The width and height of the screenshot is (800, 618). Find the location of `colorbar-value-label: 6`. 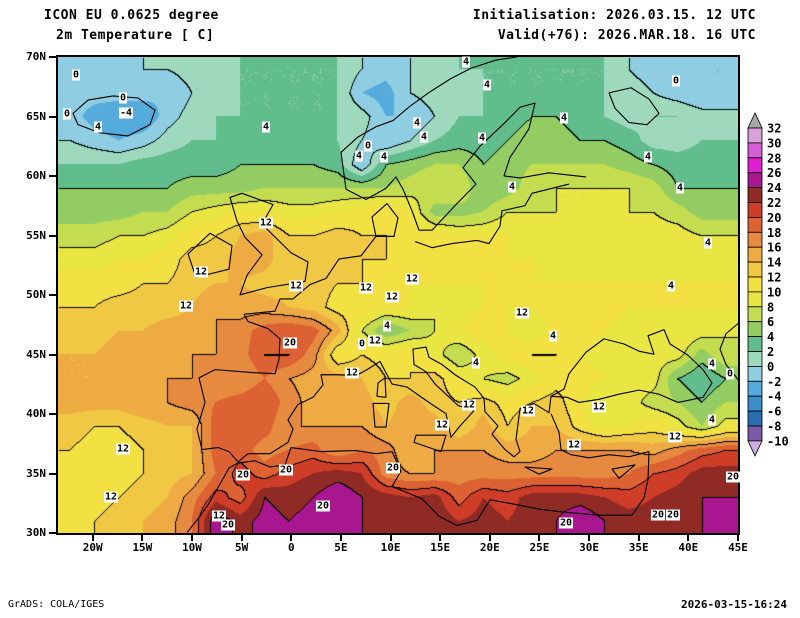

colorbar-value-label: 6 is located at coordinates (770, 322).